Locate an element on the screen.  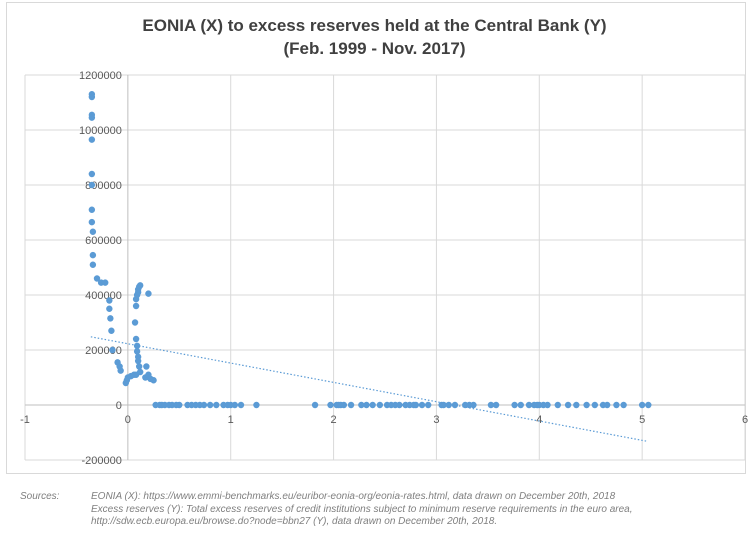
y-tick-label: 0 is located at coordinates (119, 406).